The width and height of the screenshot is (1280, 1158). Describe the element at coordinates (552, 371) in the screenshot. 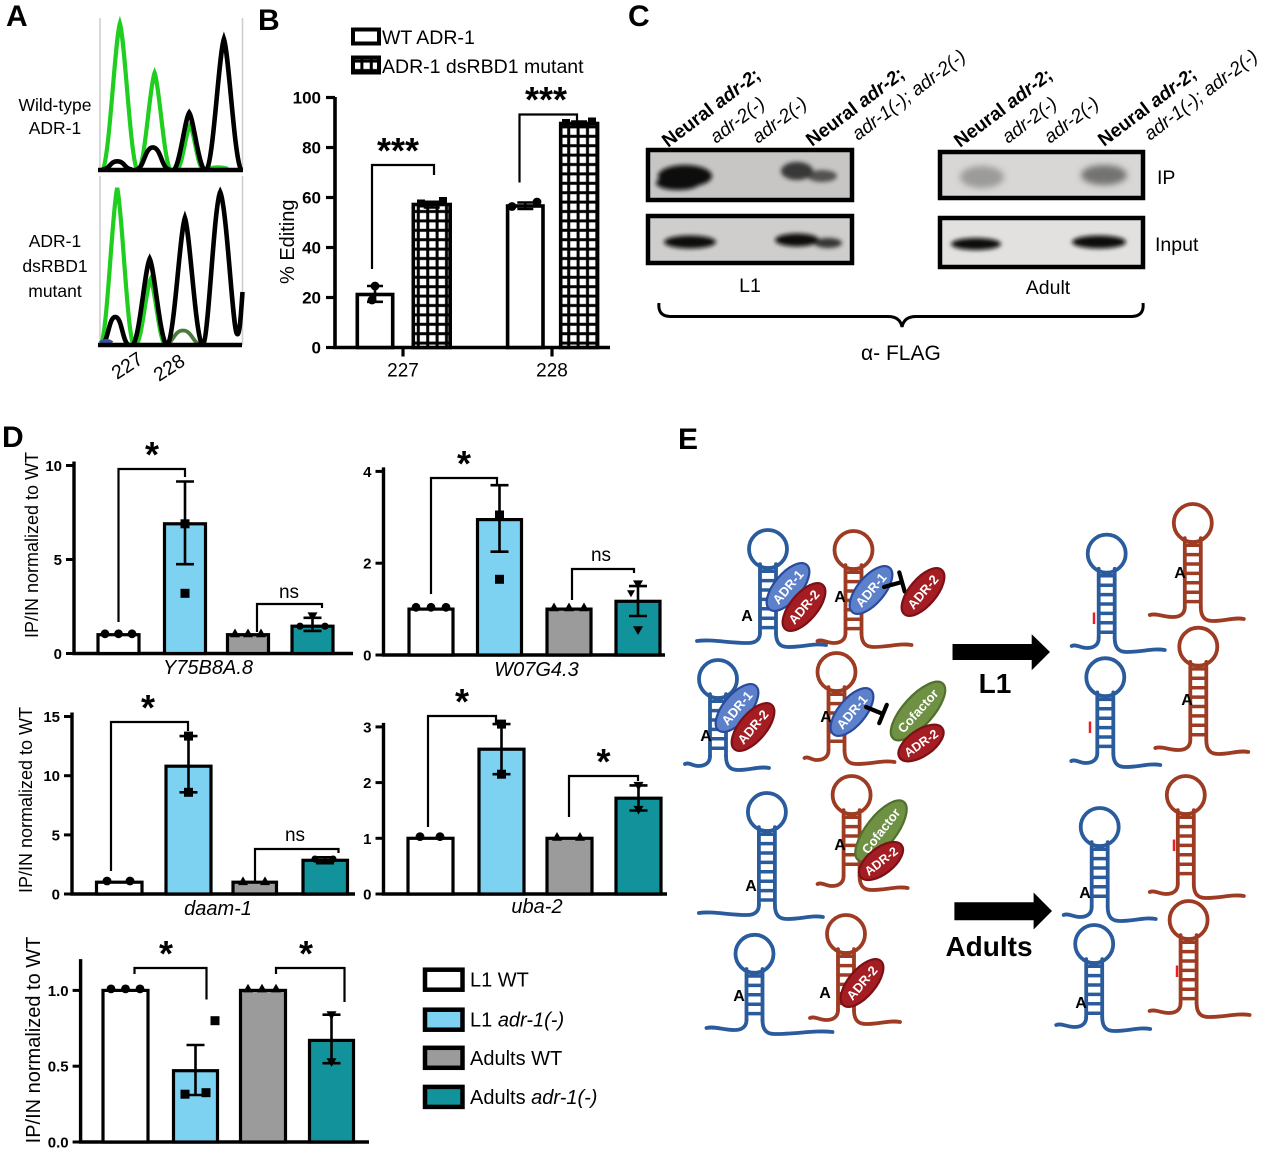

I see `svg-text: 228` at that location.